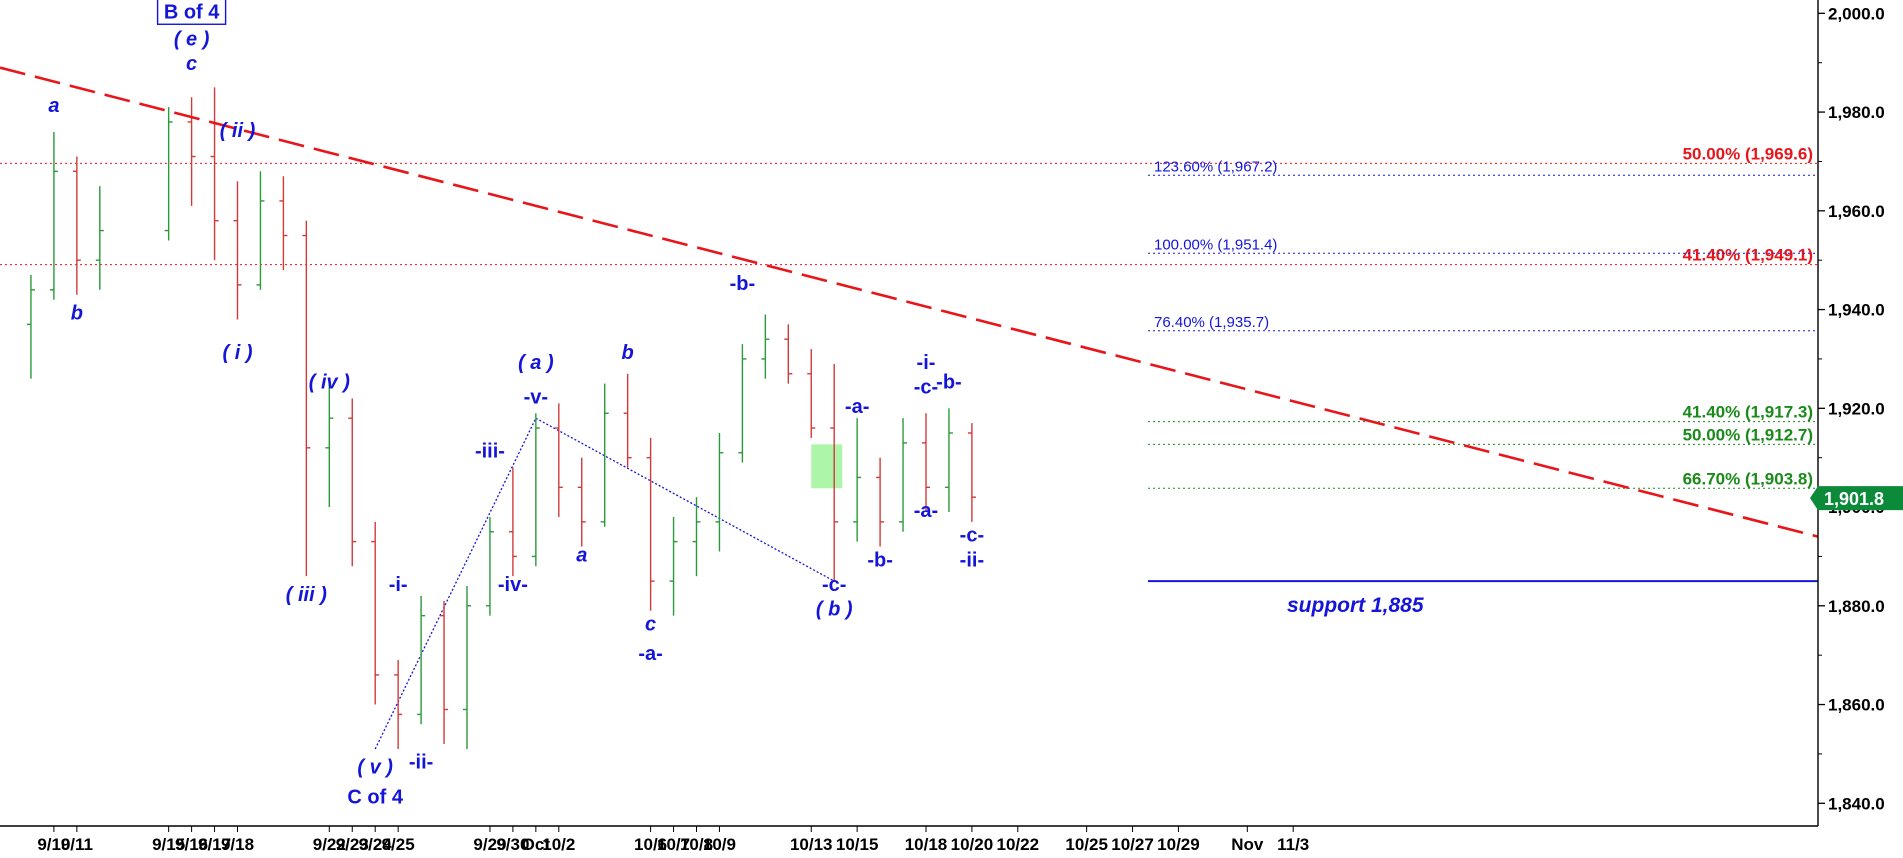  What do you see at coordinates (329, 383) in the screenshot?
I see `wave-label: ( iv )` at bounding box center [329, 383].